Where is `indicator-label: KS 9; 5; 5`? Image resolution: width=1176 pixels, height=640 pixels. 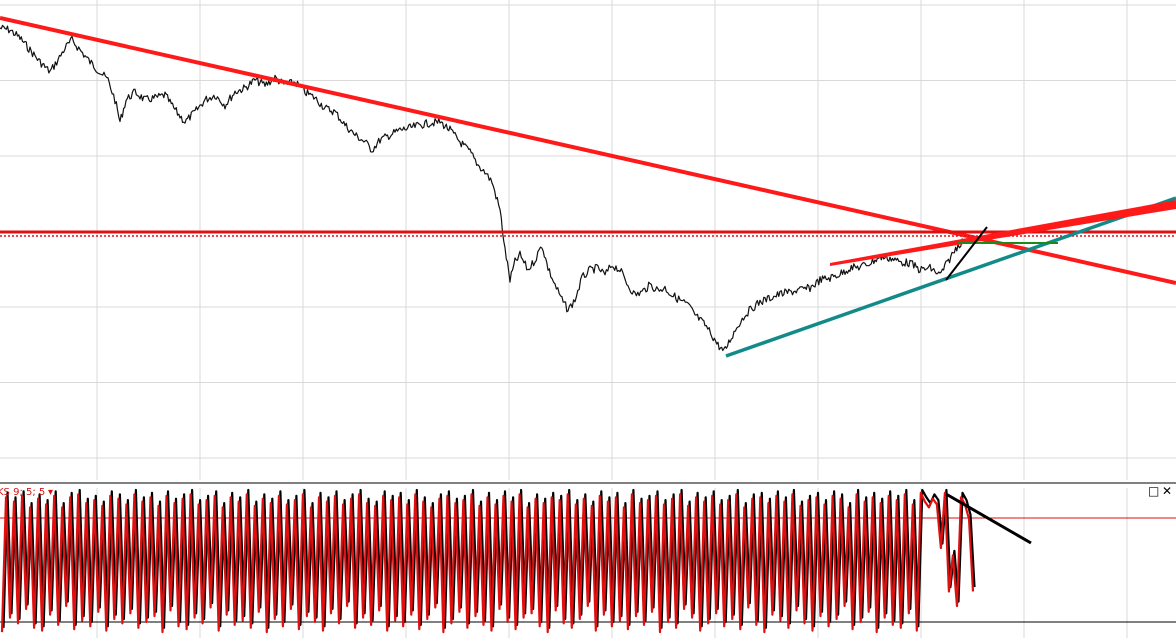
indicator-label: KS 9; 5; 5 is located at coordinates (22, 492).